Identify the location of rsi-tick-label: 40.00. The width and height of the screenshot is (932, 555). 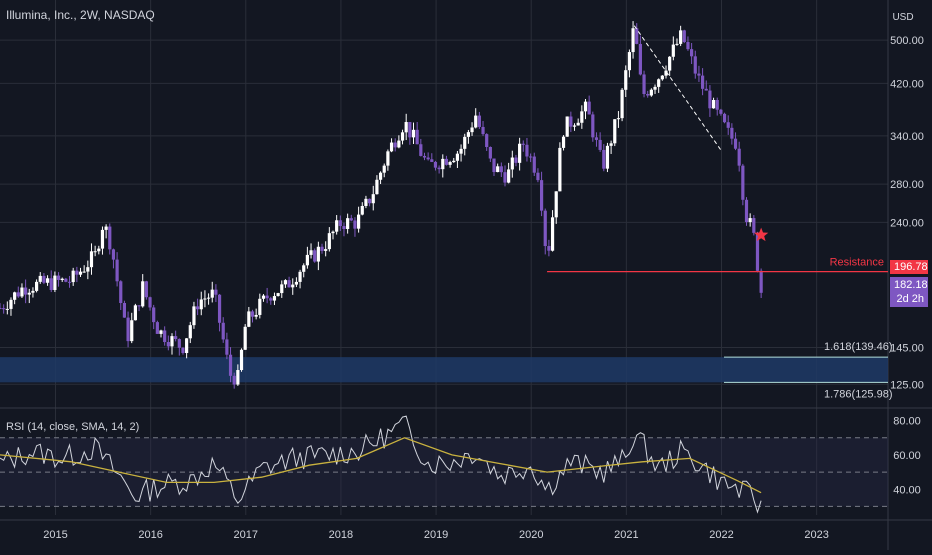
(907, 490).